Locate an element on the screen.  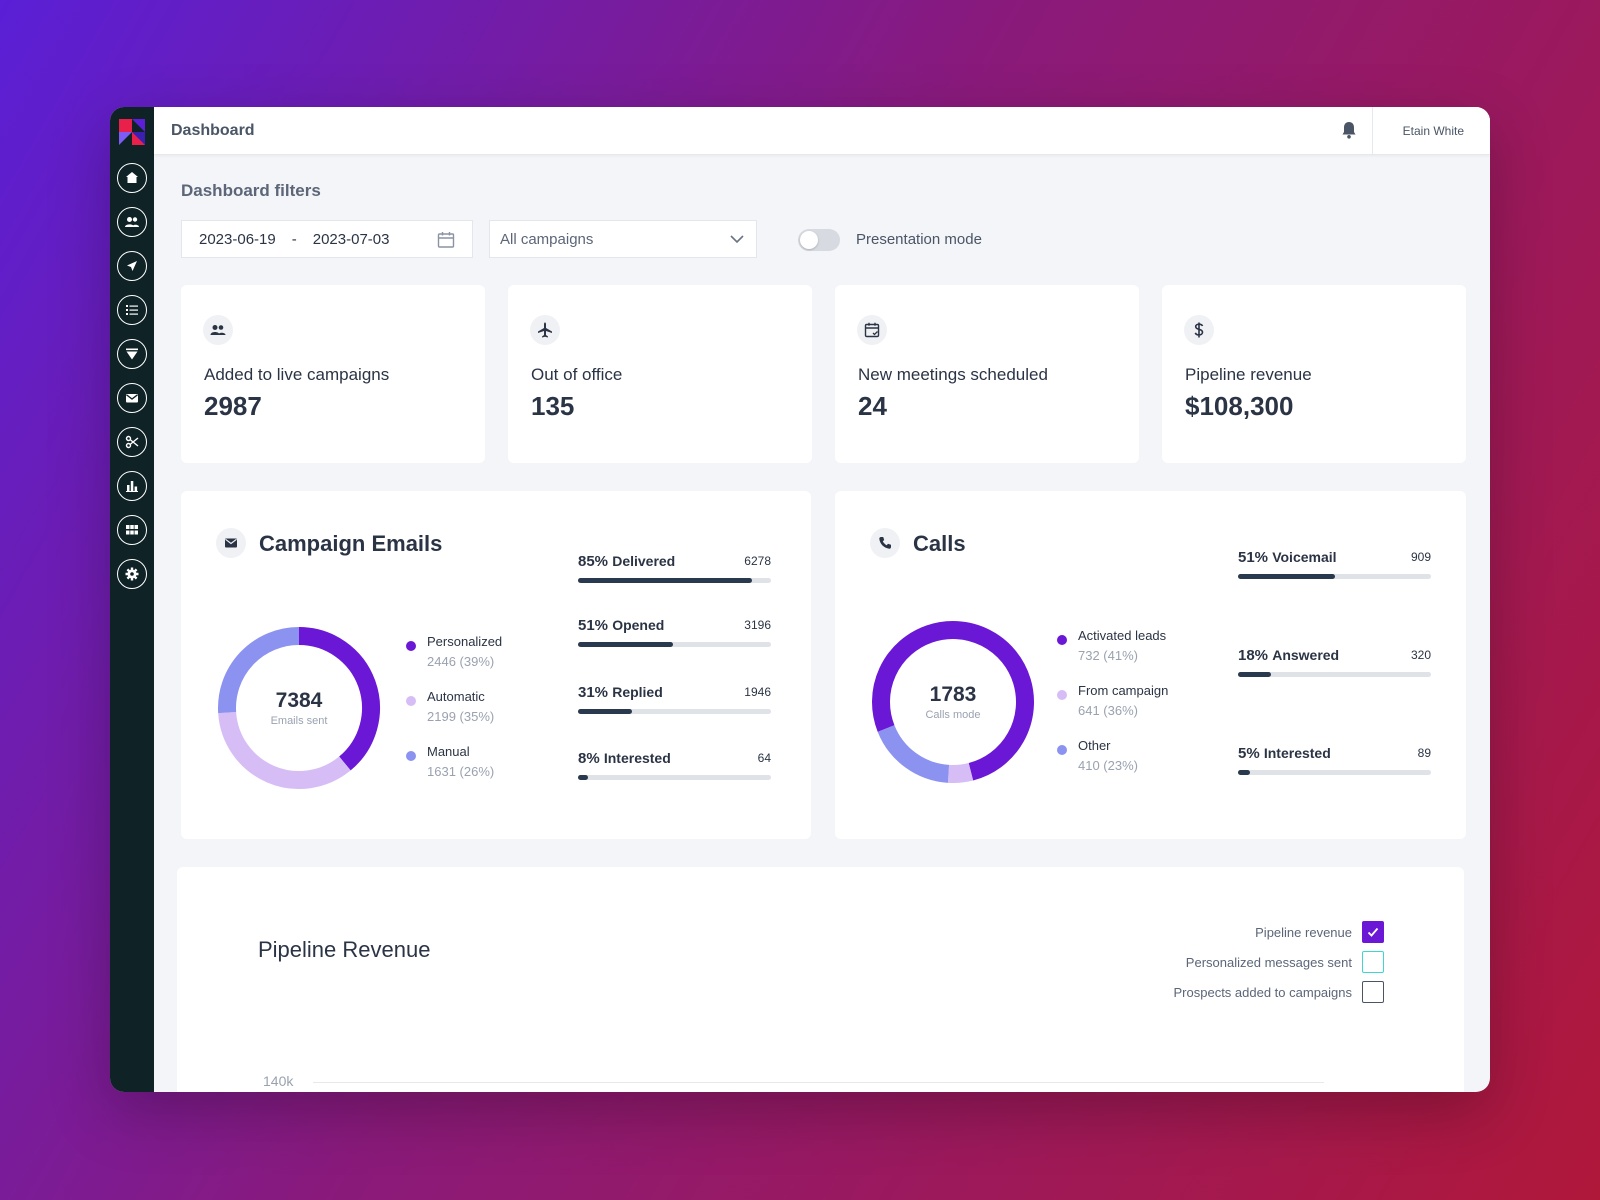
sidebar-item-mail is located at coordinates (132, 398).